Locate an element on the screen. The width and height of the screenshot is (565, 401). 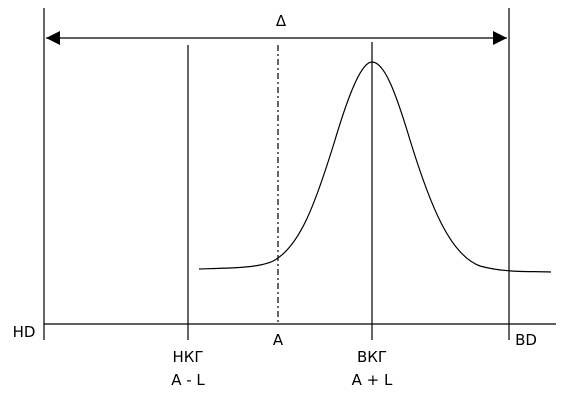
marker-label: НКГ is located at coordinates (187, 357).